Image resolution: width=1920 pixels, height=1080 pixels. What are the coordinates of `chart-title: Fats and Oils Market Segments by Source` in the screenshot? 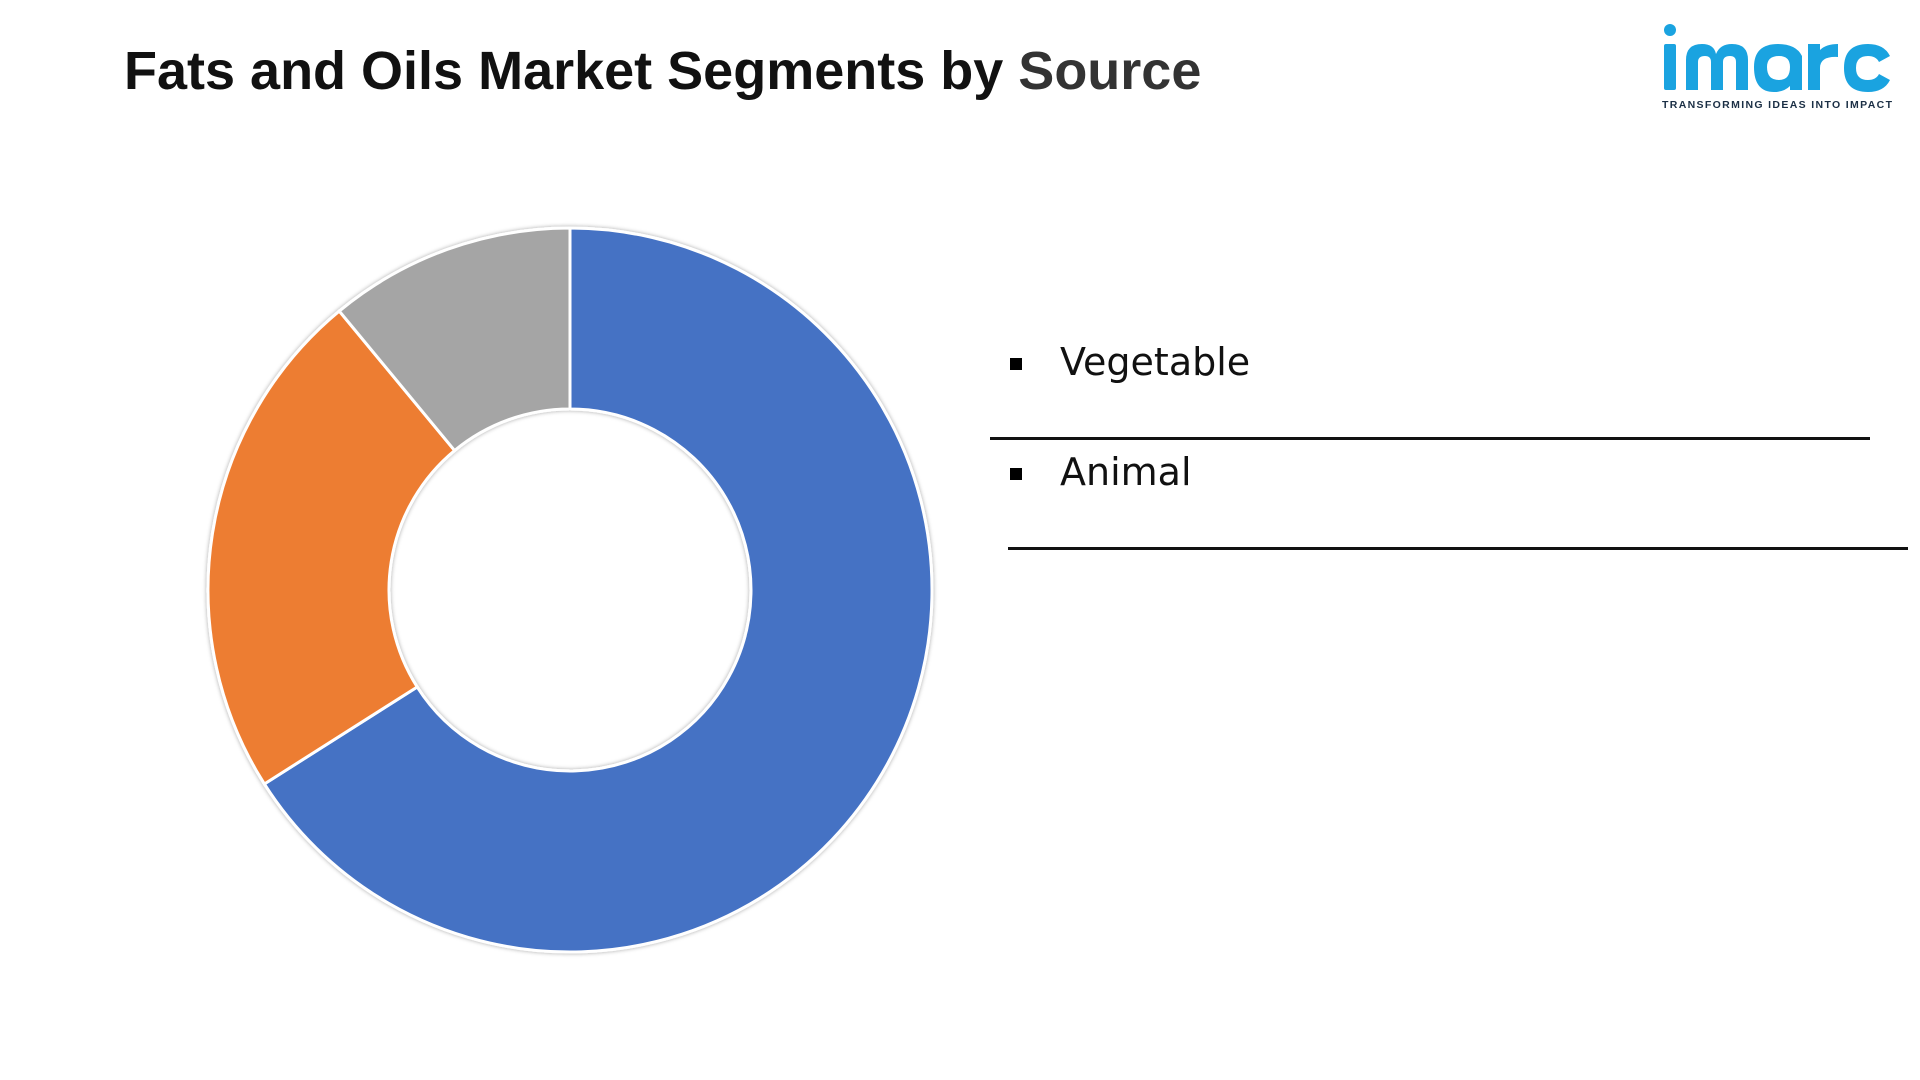 It's located at (662, 71).